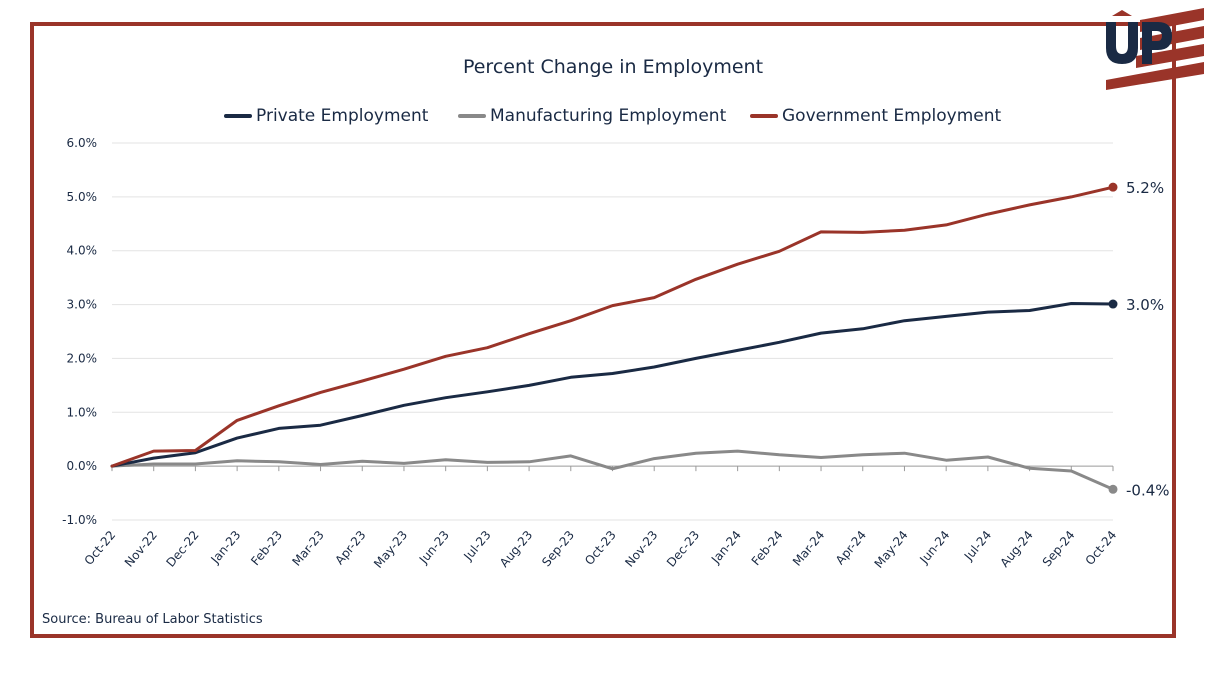 The width and height of the screenshot is (1226, 684). Describe the element at coordinates (82, 143) in the screenshot. I see `y-tick-label: 6.0%` at that location.